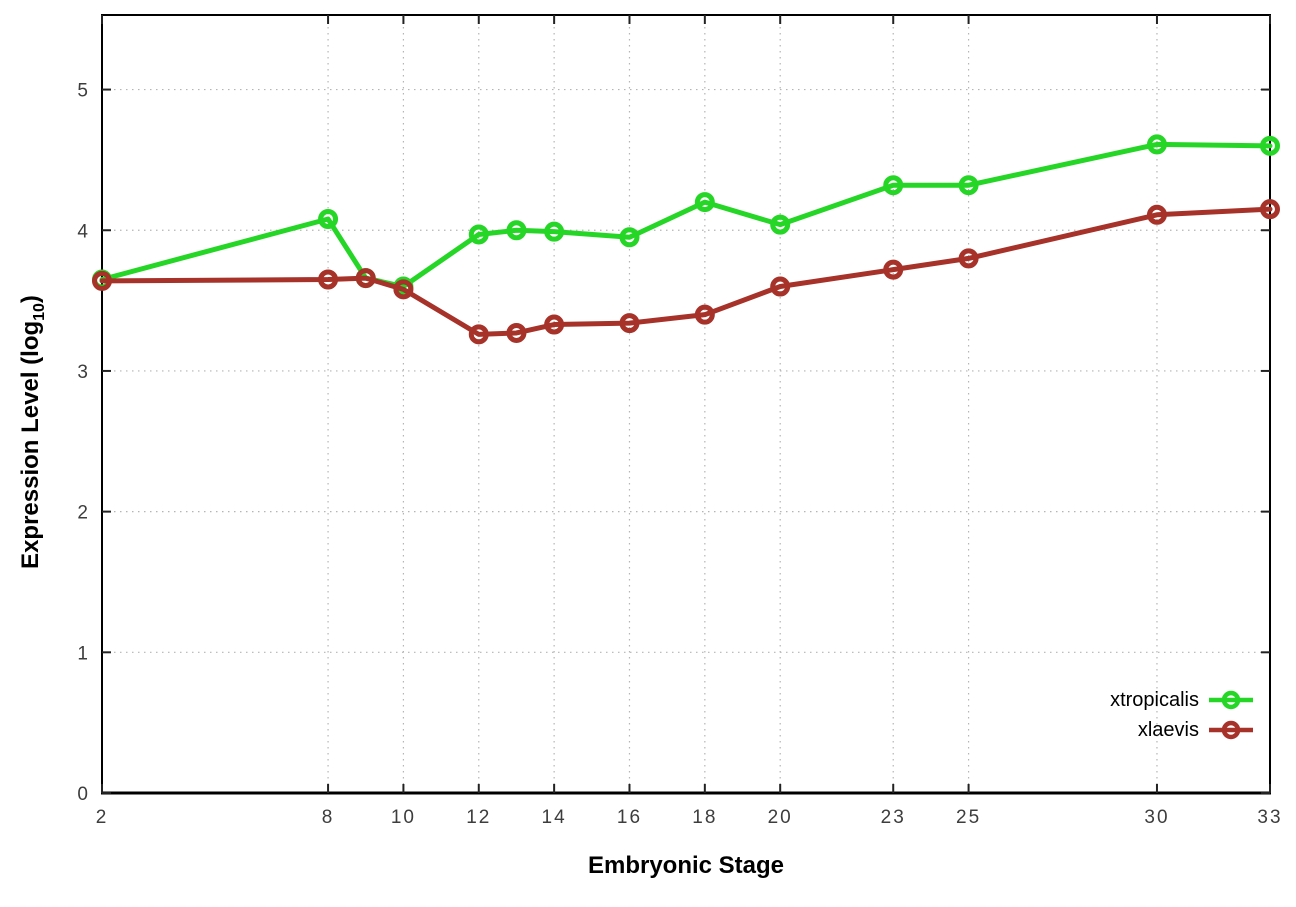 This screenshot has width=1296, height=907. Describe the element at coordinates (1154, 699) in the screenshot. I see `legend-label: xtropicalis` at that location.